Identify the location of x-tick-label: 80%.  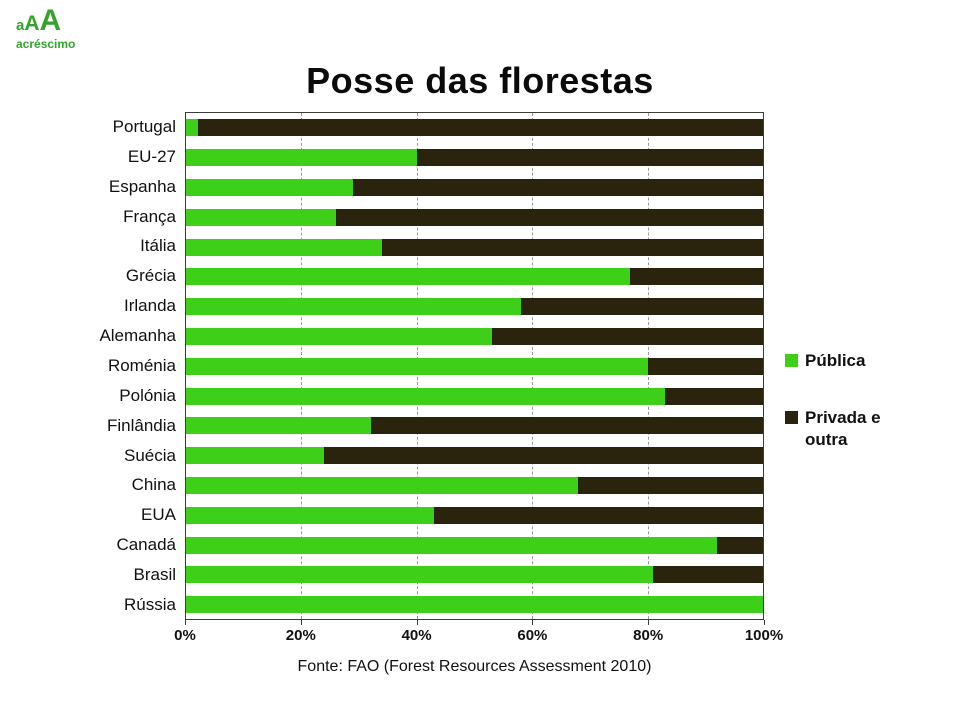
(648, 635).